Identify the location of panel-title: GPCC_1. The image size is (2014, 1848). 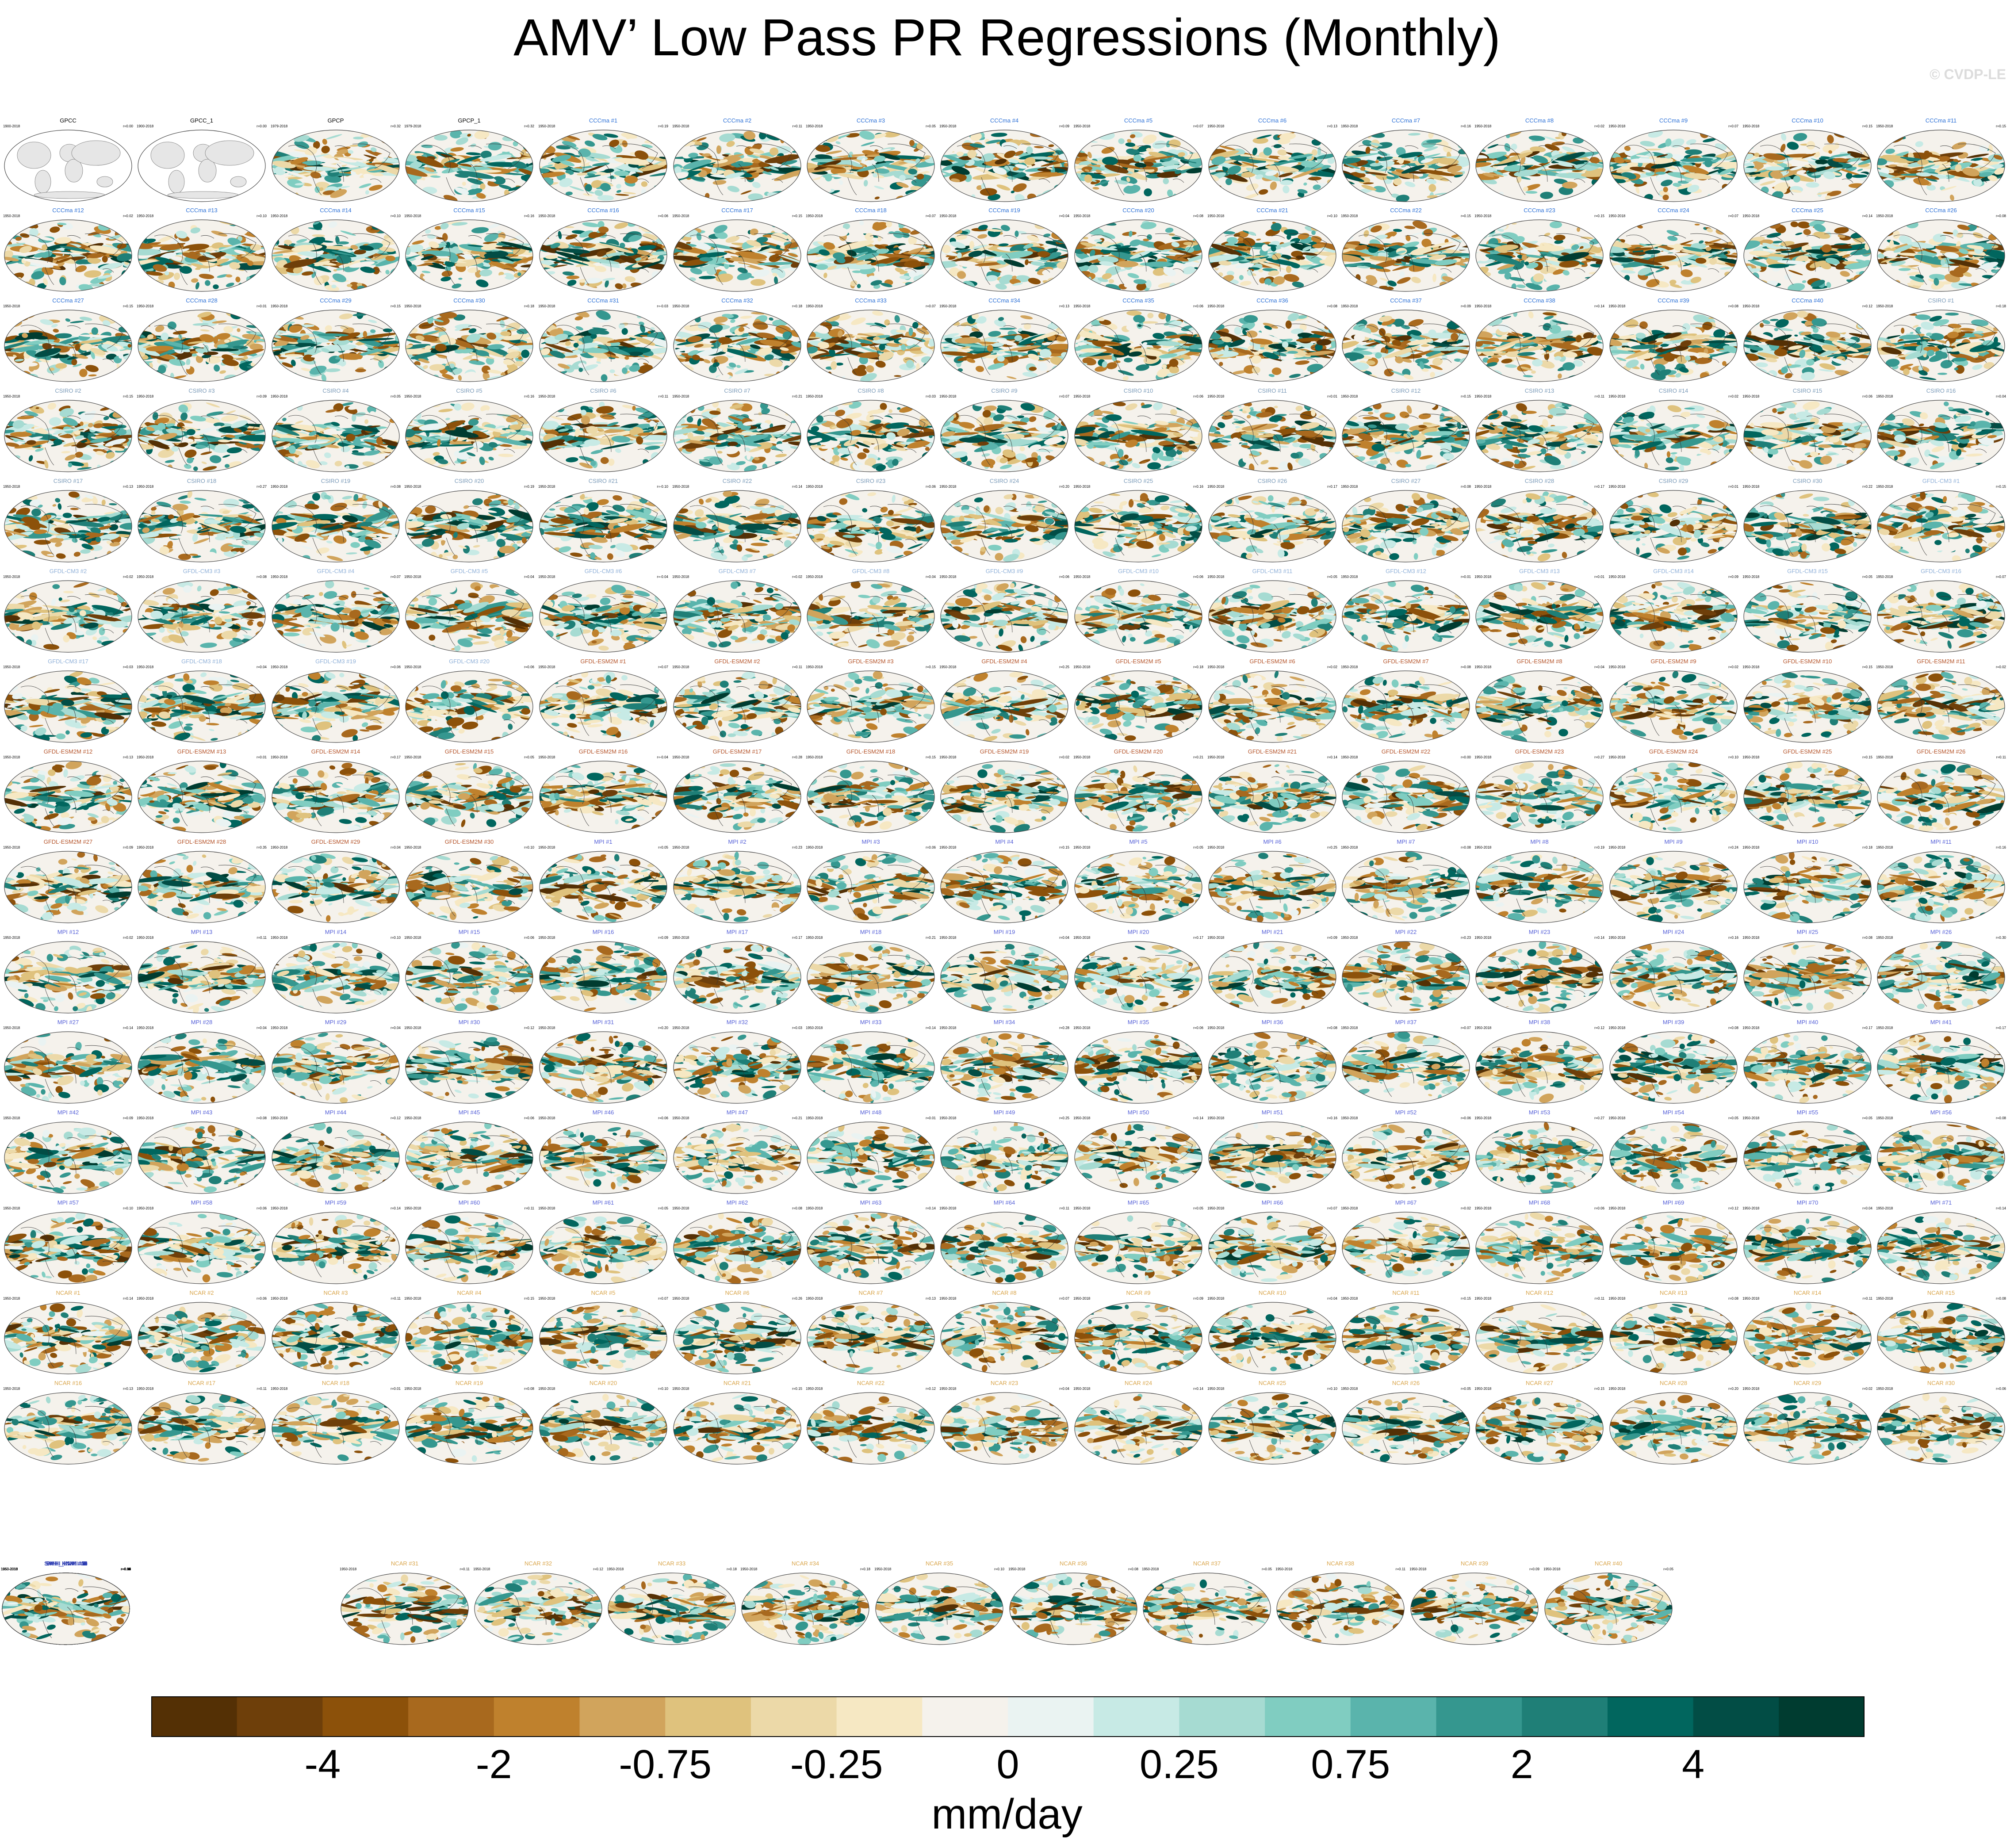
(202, 121).